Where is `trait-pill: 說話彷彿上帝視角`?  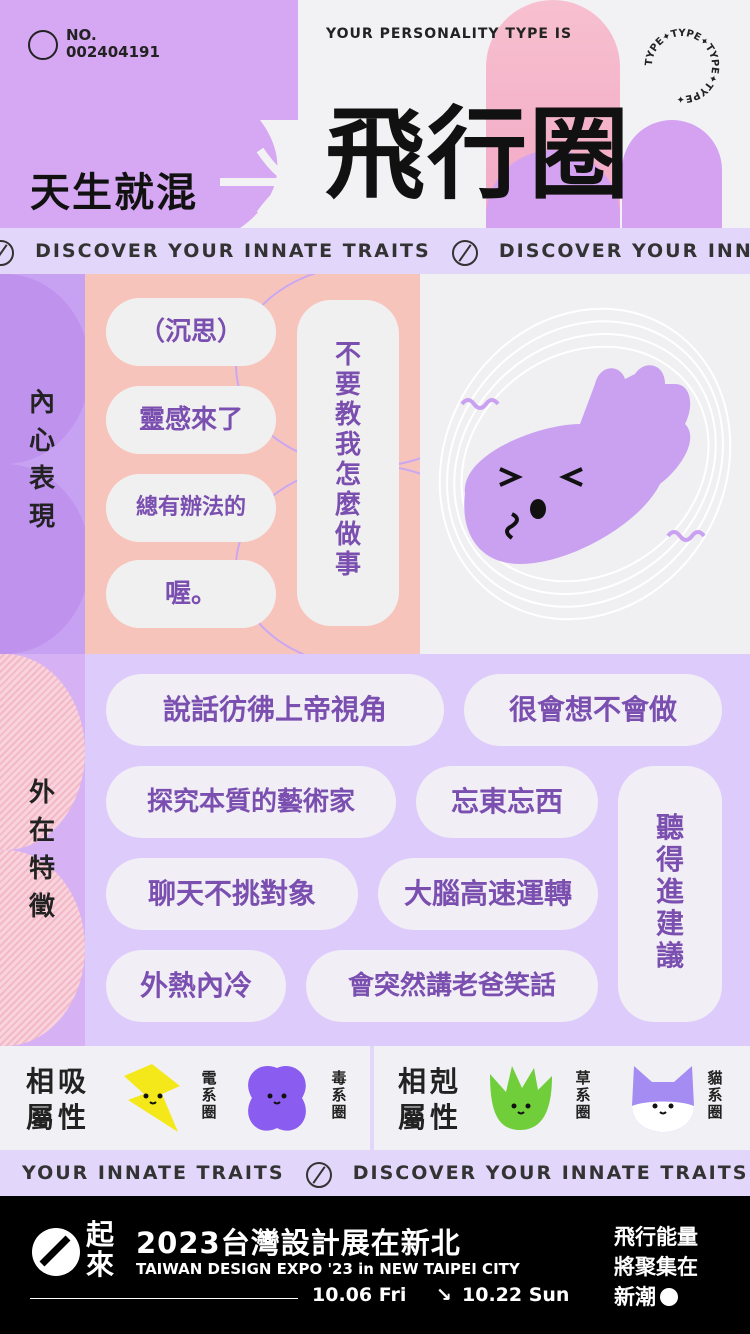 trait-pill: 說話彷彿上帝視角 is located at coordinates (275, 710).